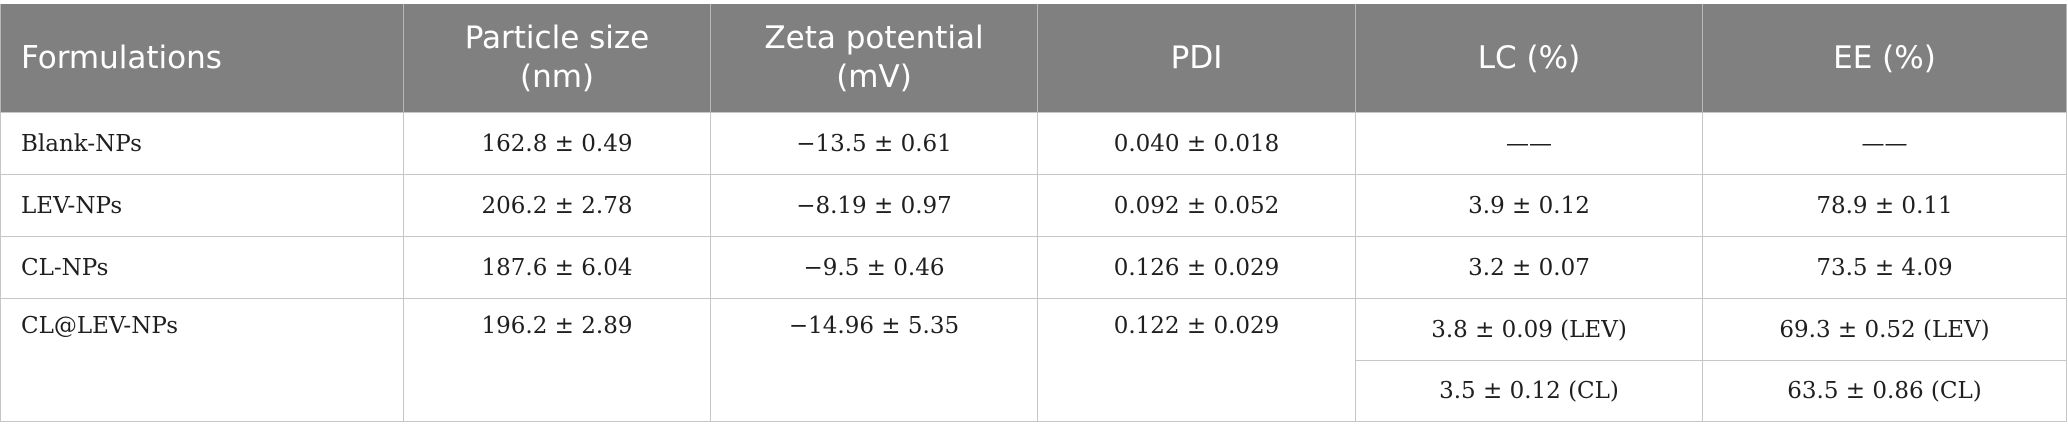 This screenshot has width=2068, height=439. What do you see at coordinates (1884, 267) in the screenshot?
I see `cell-ee: 73.5 ± 4.09` at bounding box center [1884, 267].